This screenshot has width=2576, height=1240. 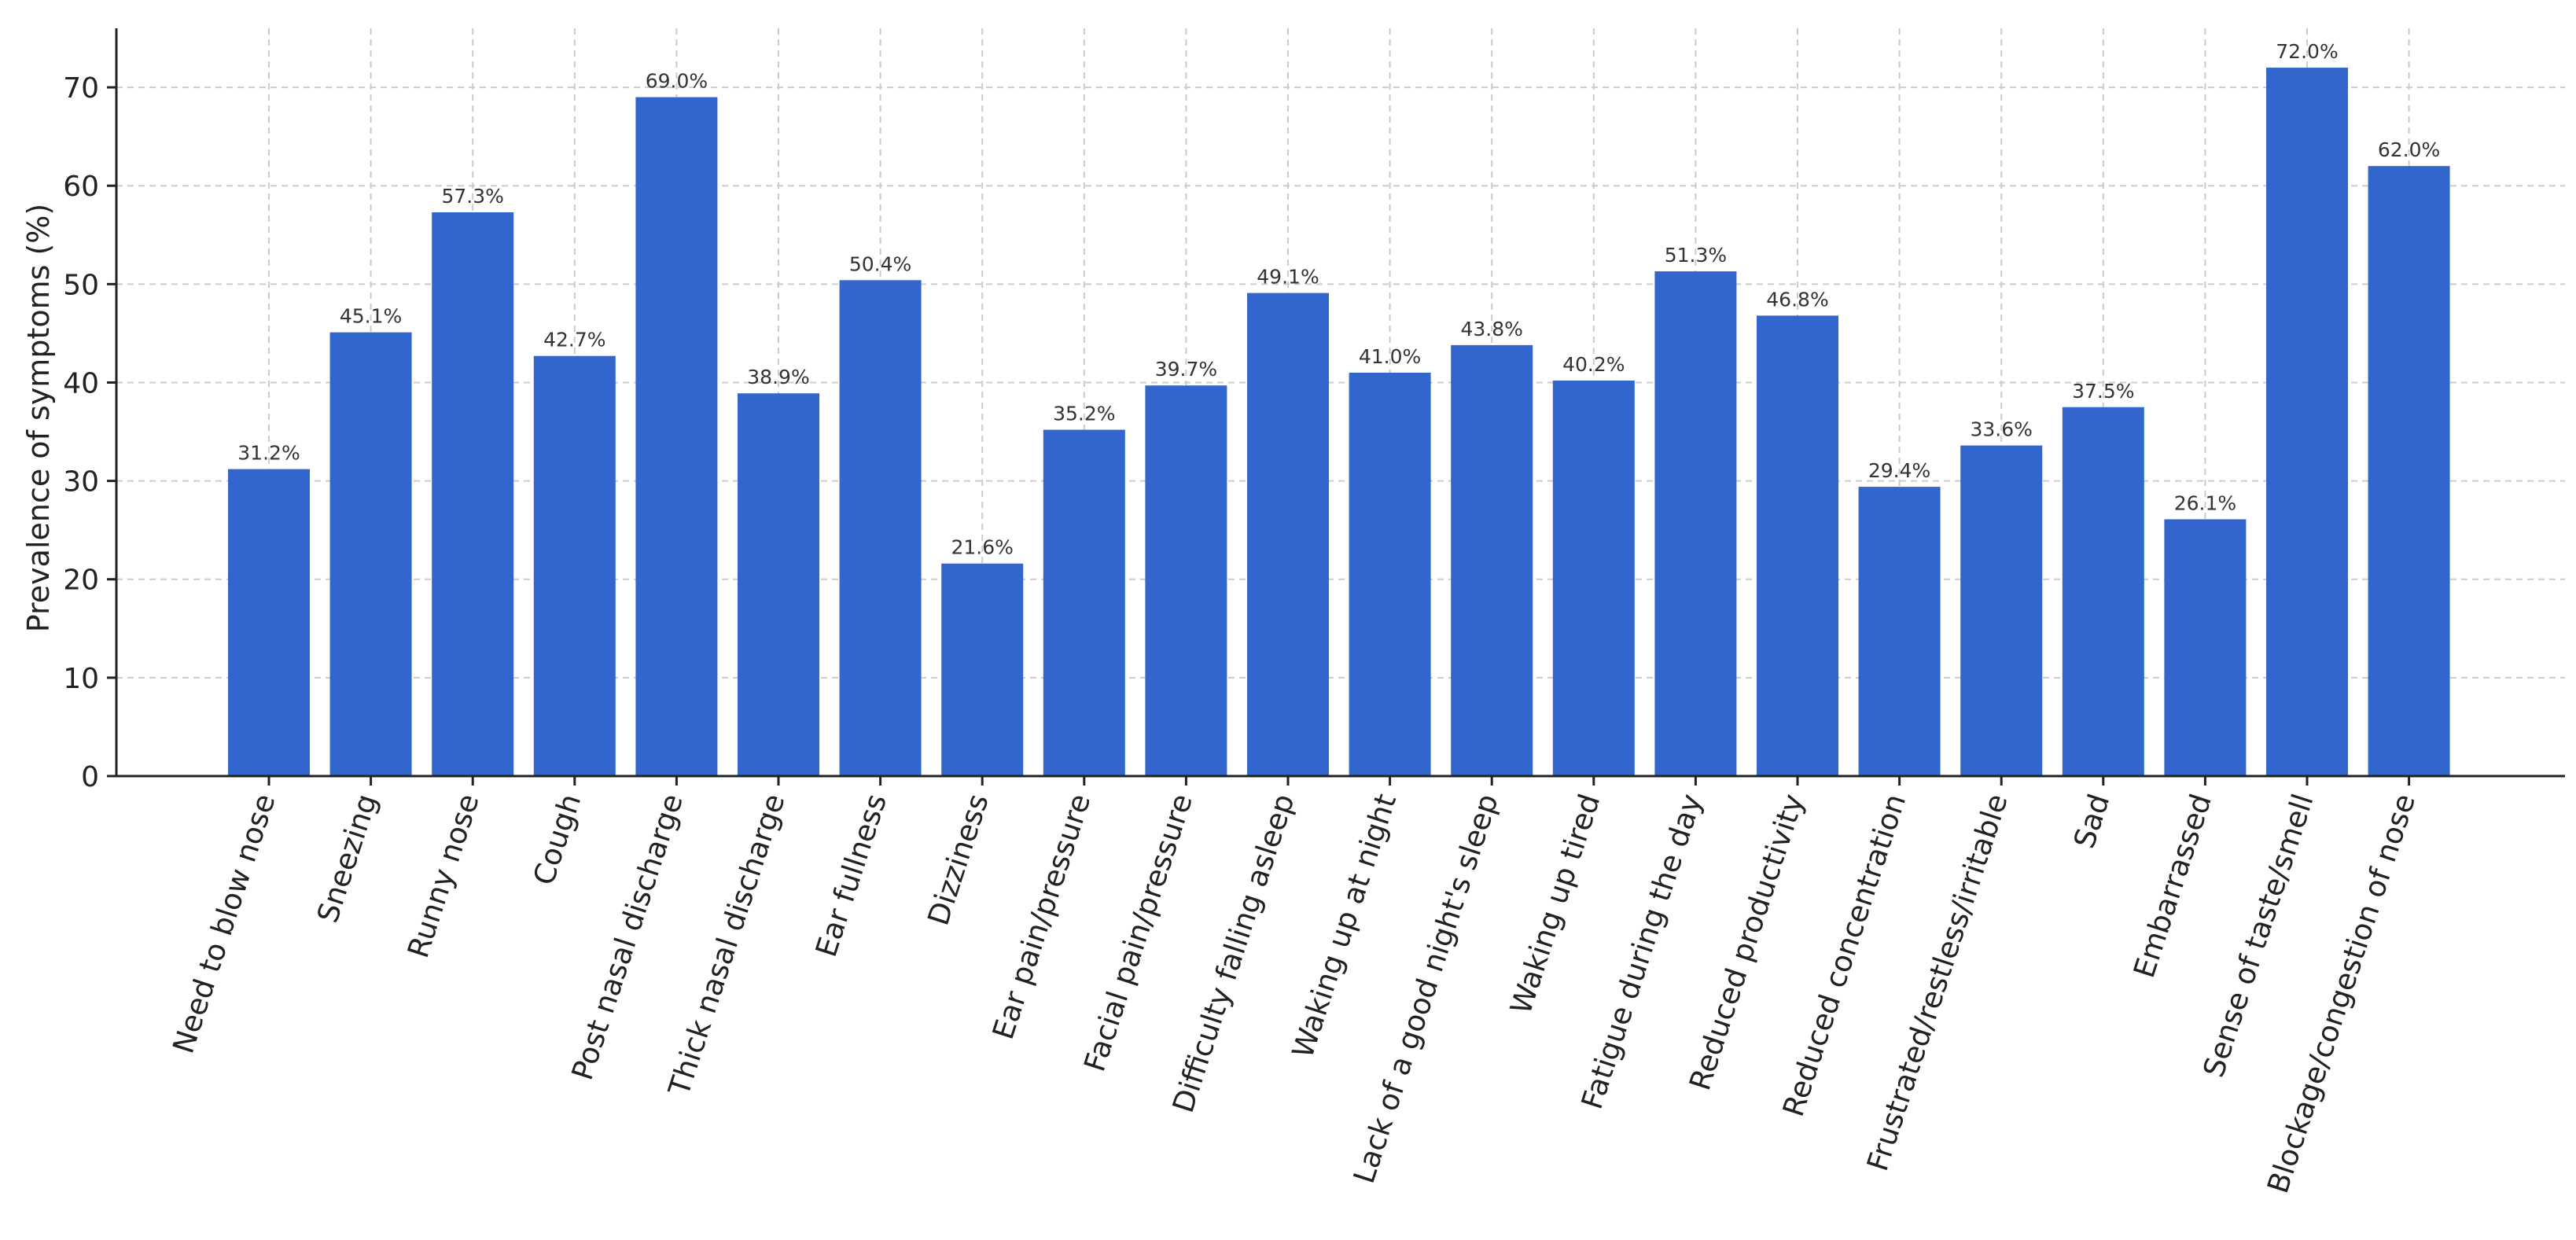 What do you see at coordinates (778, 377) in the screenshot?
I see `data-label: 38.9%` at bounding box center [778, 377].